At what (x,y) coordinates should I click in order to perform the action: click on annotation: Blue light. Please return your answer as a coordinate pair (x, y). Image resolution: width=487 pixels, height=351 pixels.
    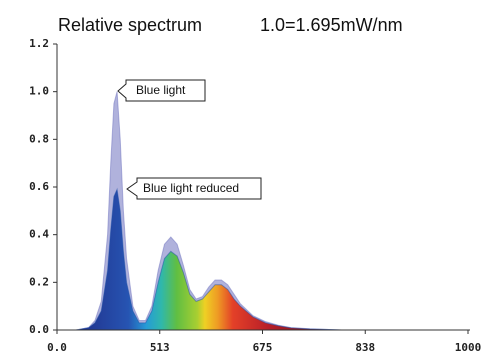
    Looking at the image, I should click on (161, 90).